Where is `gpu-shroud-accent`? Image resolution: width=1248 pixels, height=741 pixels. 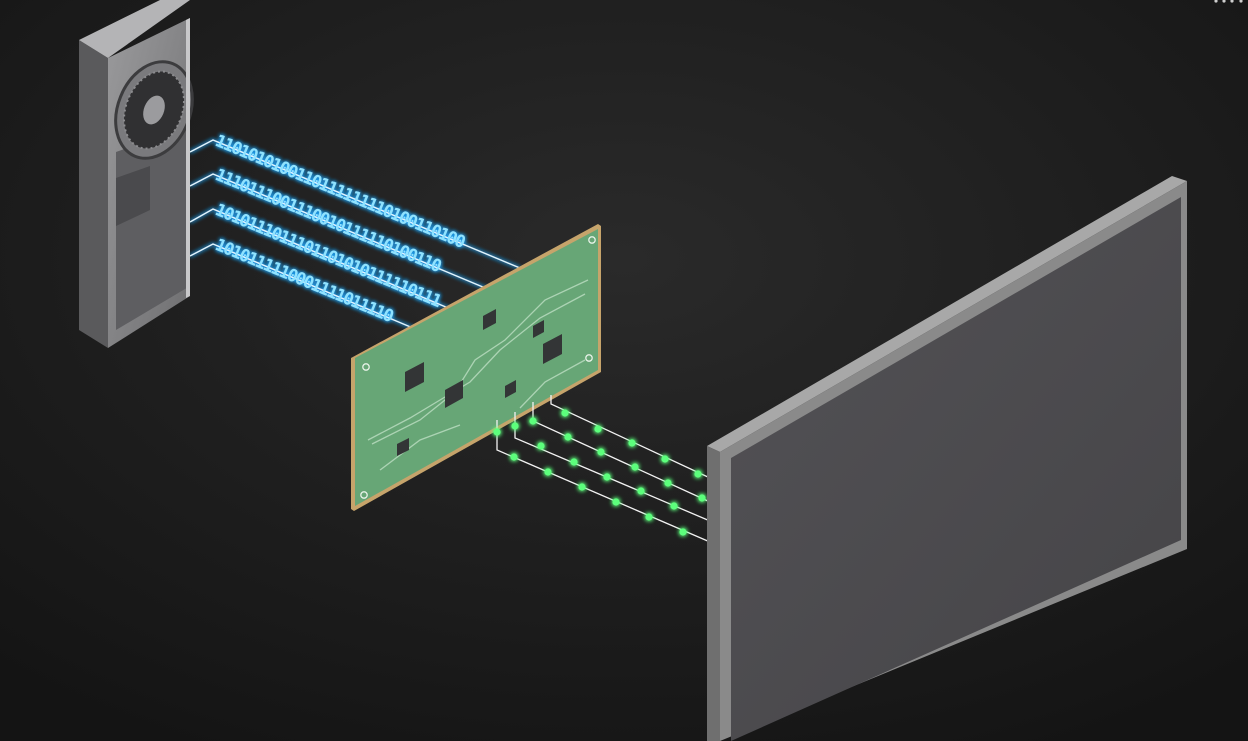
gpu-shroud-accent is located at coordinates (133, 196).